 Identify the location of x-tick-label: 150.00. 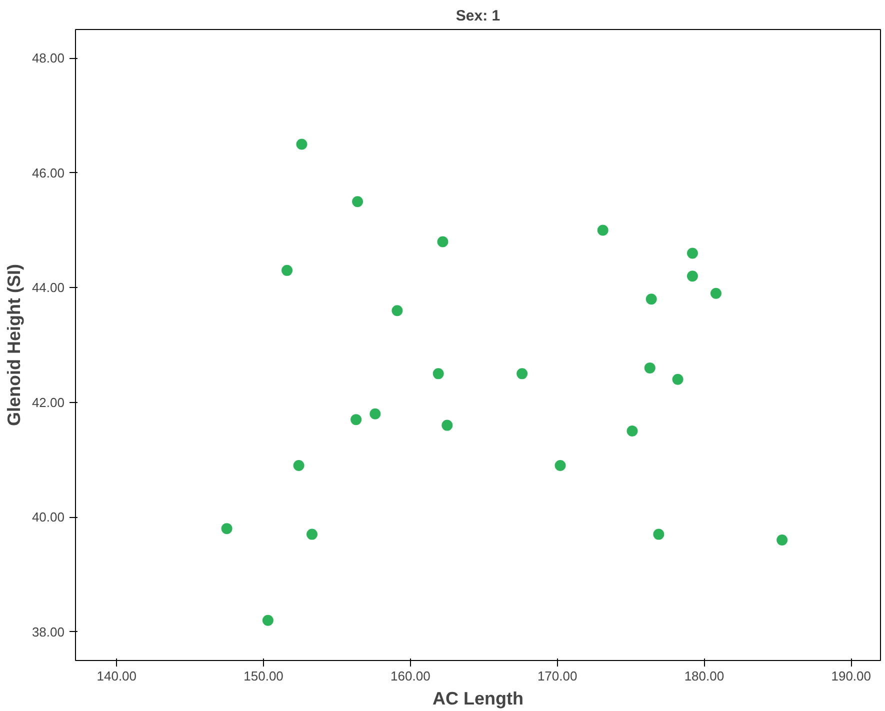
(264, 676).